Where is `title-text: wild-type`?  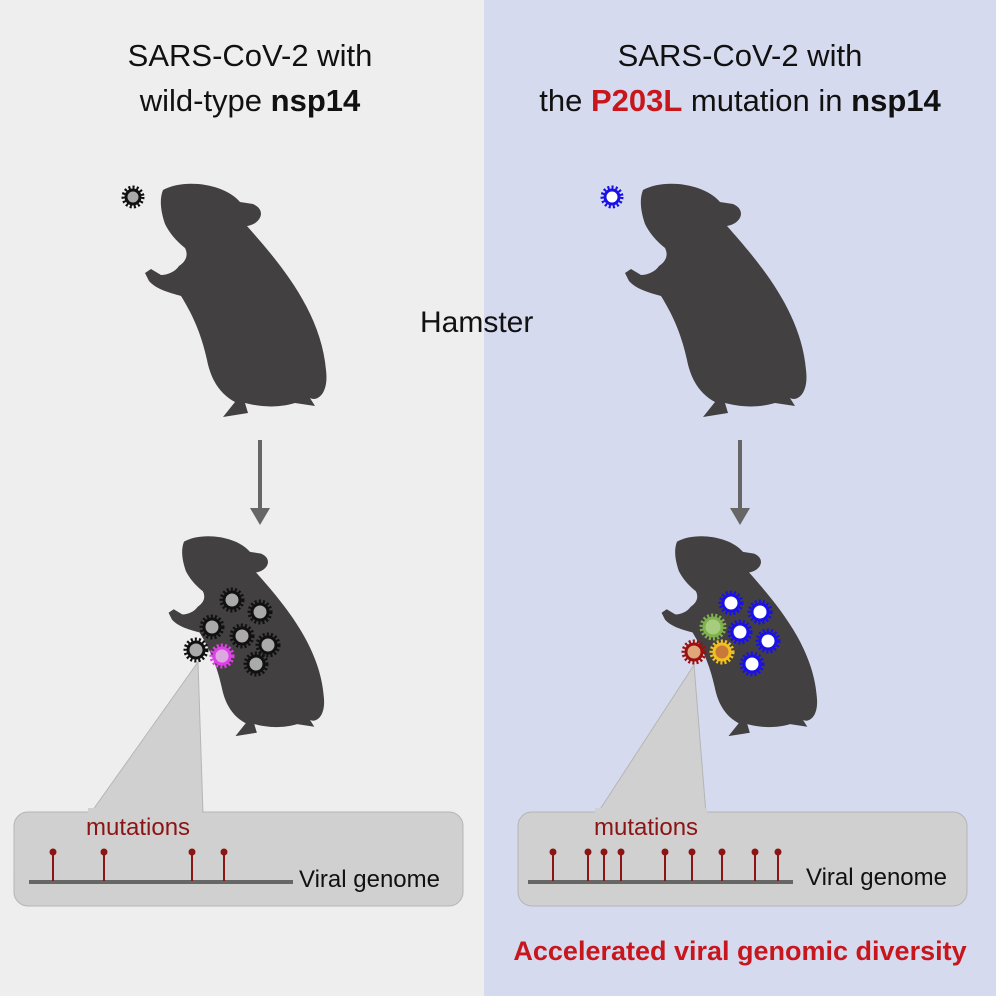 title-text: wild-type is located at coordinates (205, 100).